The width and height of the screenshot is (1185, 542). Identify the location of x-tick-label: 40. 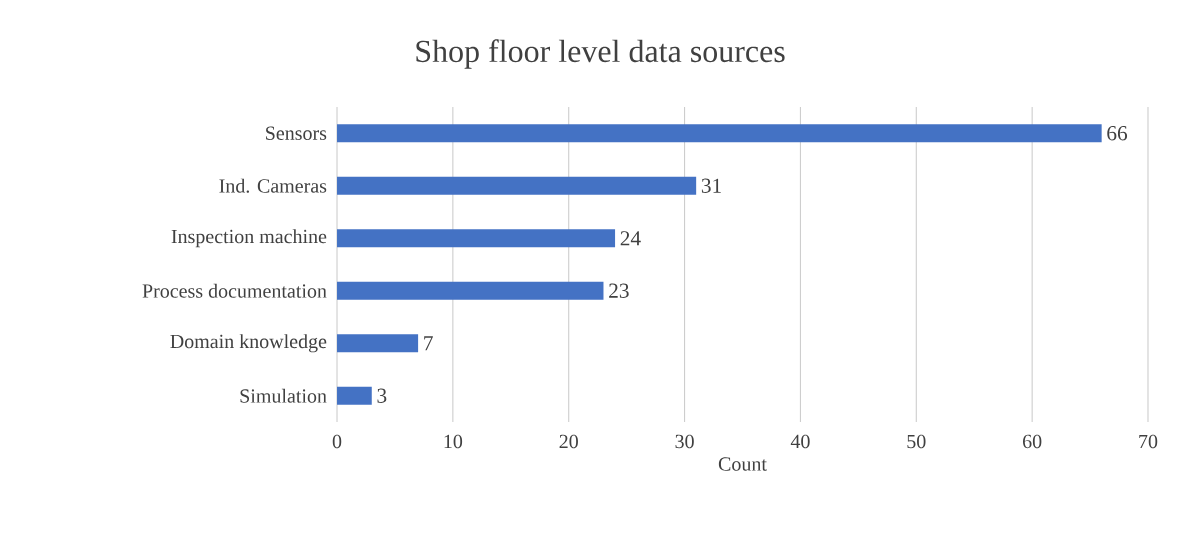
(800, 441).